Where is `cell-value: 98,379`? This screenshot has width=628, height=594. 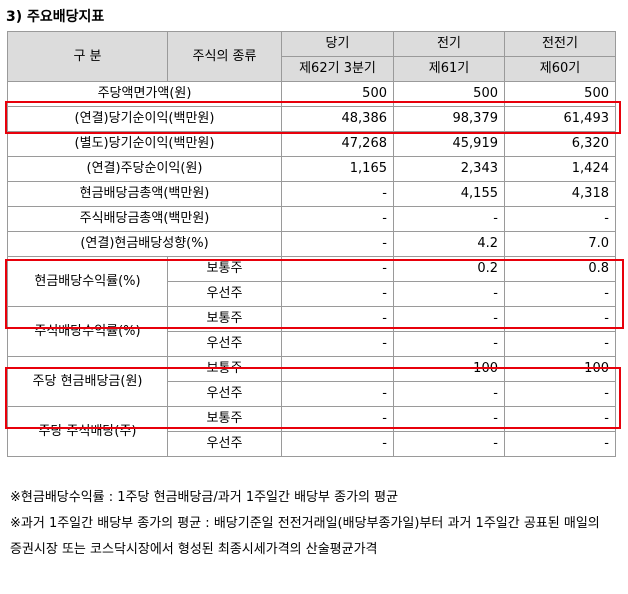
cell-value: 98,379 is located at coordinates (449, 119).